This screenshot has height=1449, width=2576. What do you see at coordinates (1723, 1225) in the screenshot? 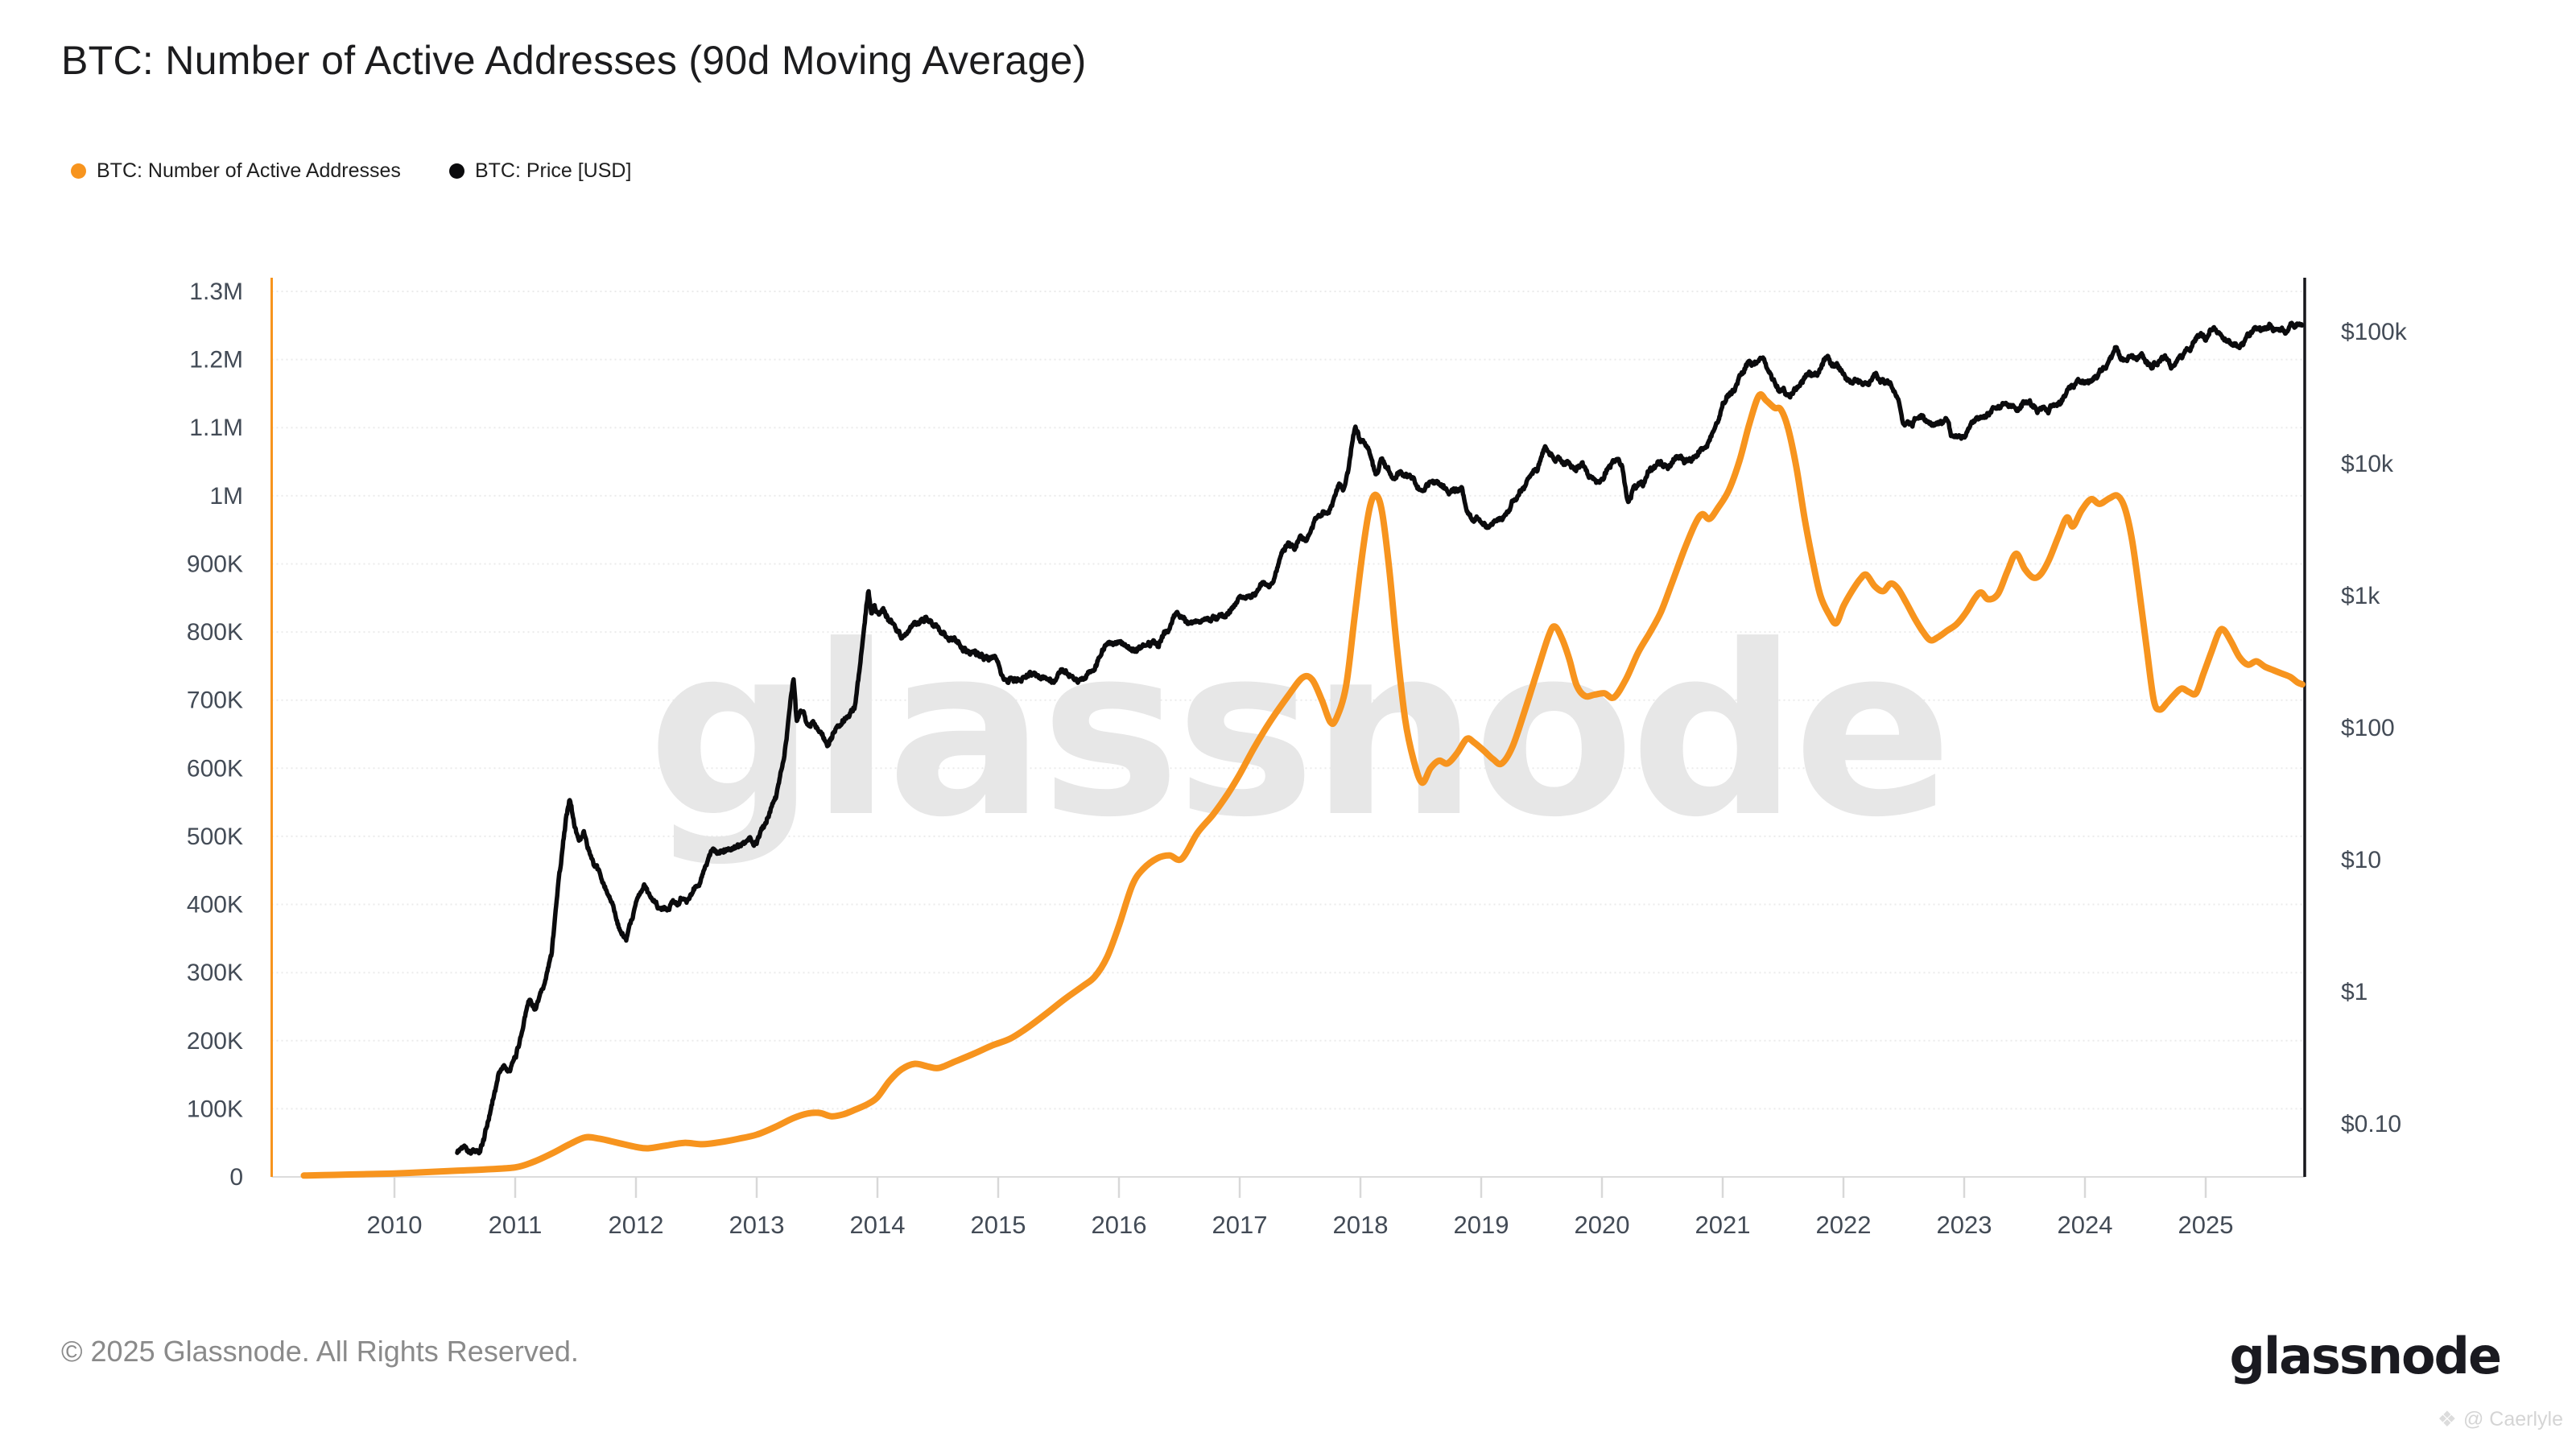
I see `x-tick-label: 2021` at bounding box center [1723, 1225].